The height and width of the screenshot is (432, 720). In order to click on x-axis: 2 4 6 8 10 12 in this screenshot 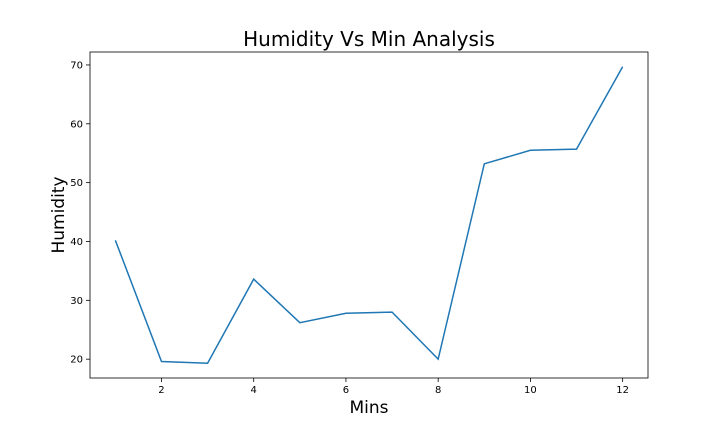, I will do `click(393, 387)`.